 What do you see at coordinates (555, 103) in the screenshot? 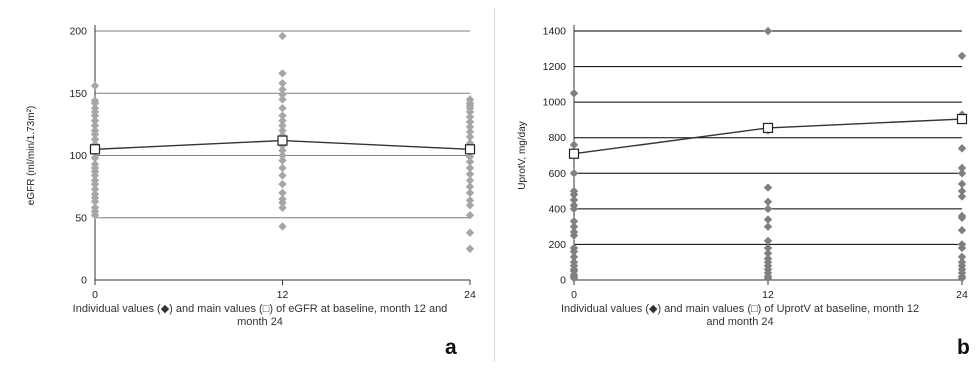
I see `y-tick-label: 1000` at bounding box center [555, 103].